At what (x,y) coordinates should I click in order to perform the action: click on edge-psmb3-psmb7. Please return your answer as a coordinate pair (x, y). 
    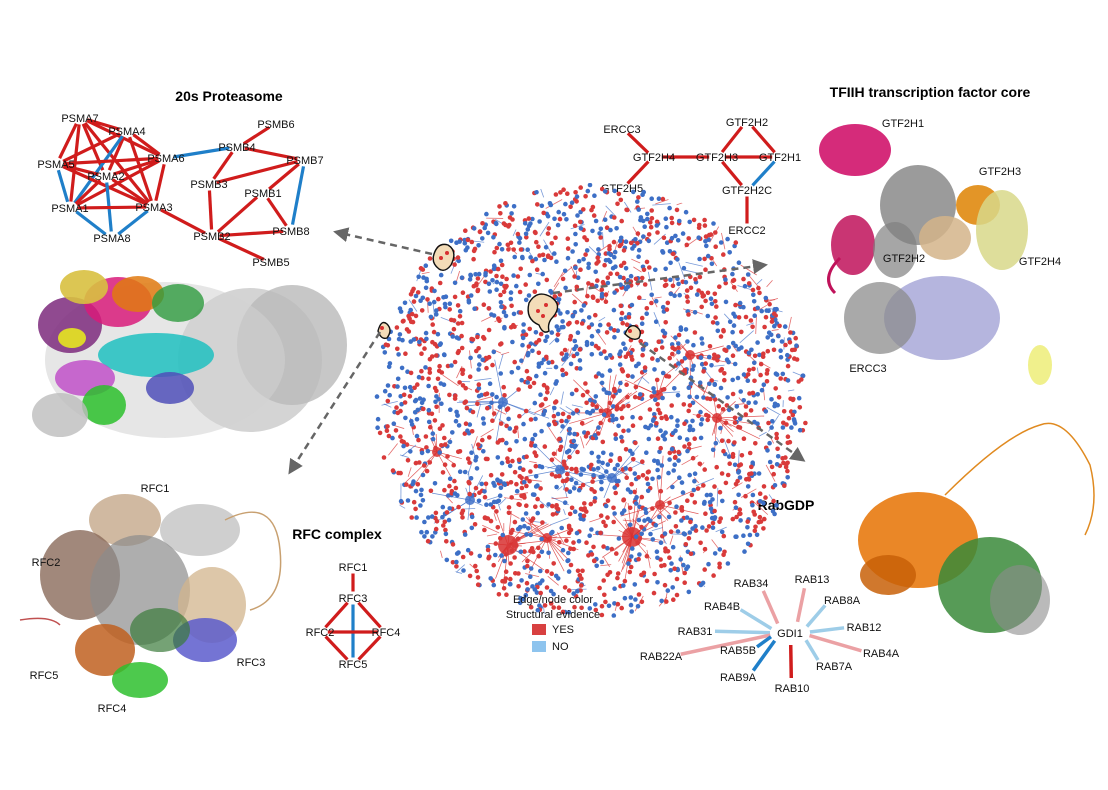
    Looking at the image, I should click on (257, 172).